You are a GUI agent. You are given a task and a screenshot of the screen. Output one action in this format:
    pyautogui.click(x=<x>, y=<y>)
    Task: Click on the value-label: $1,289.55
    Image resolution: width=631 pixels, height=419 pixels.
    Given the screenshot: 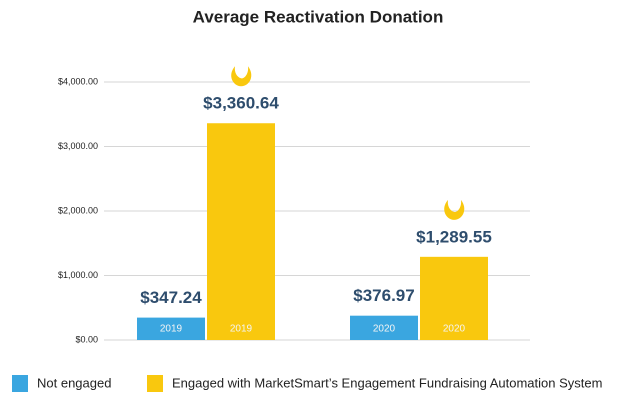 What is the action you would take?
    pyautogui.click(x=454, y=236)
    